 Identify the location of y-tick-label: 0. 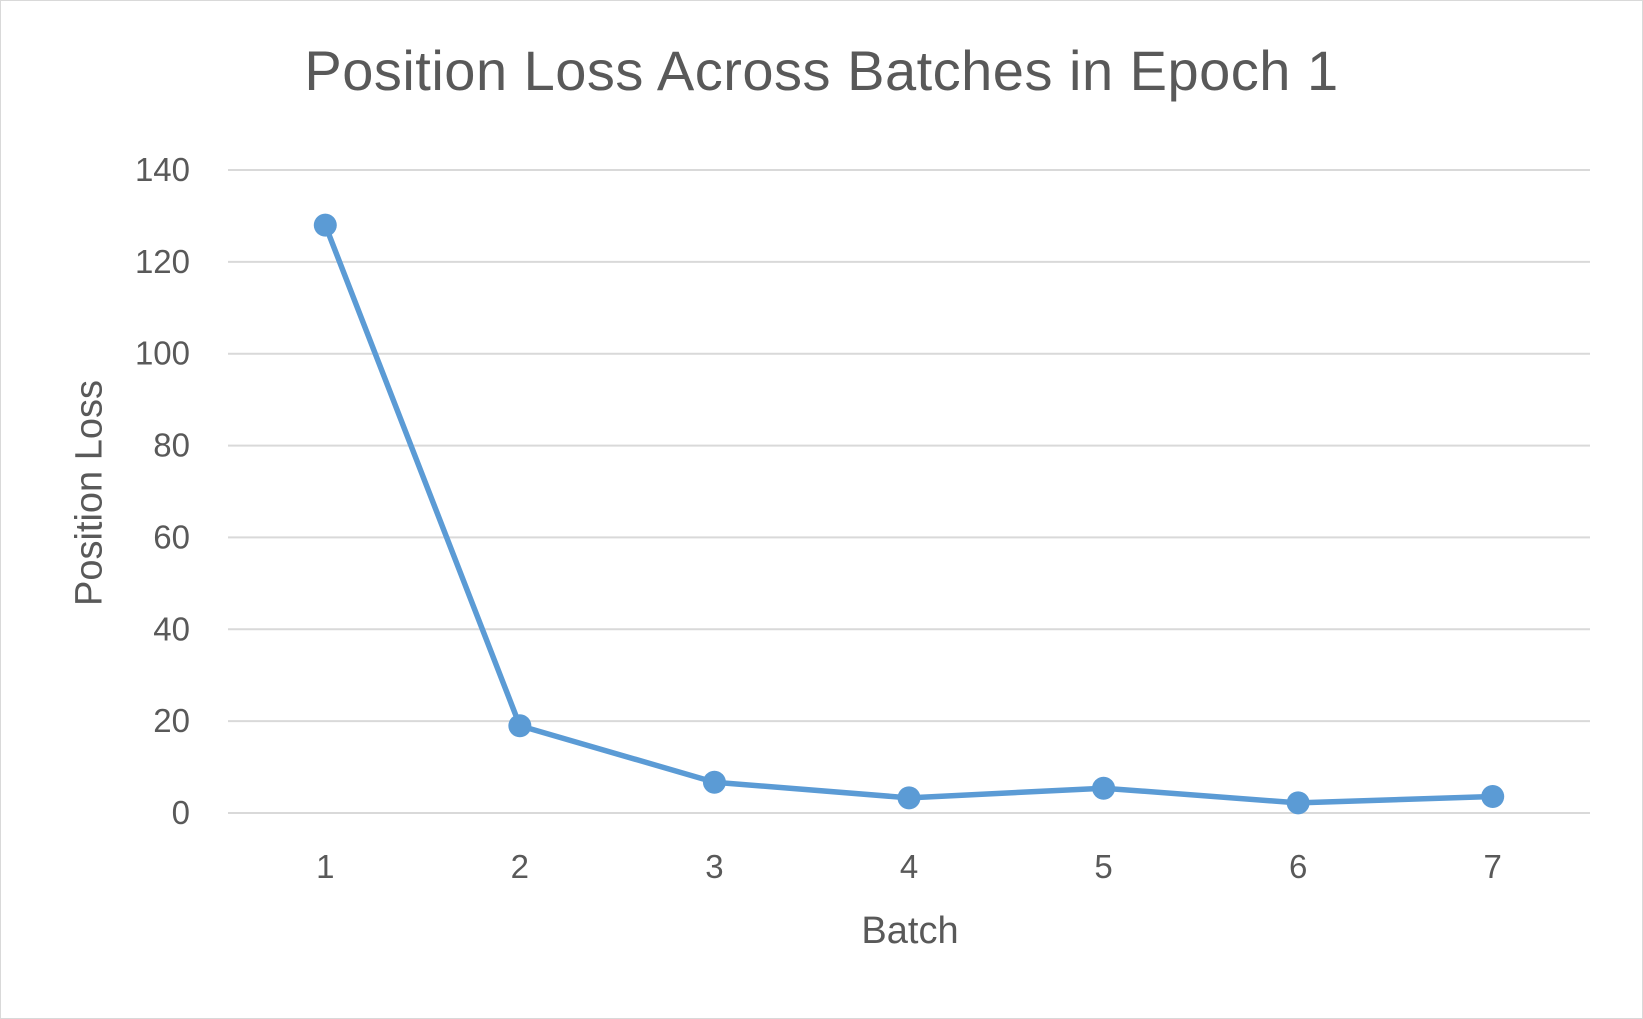
(181, 812).